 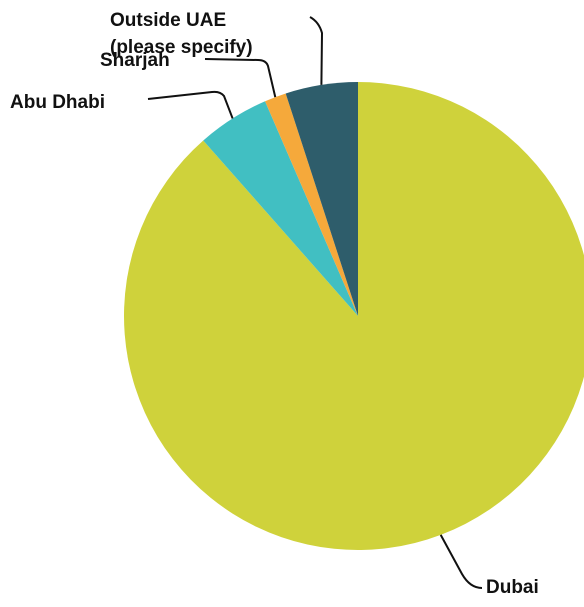 I want to click on pie-slice-outside-uae-please-specify, so click(x=321, y=199).